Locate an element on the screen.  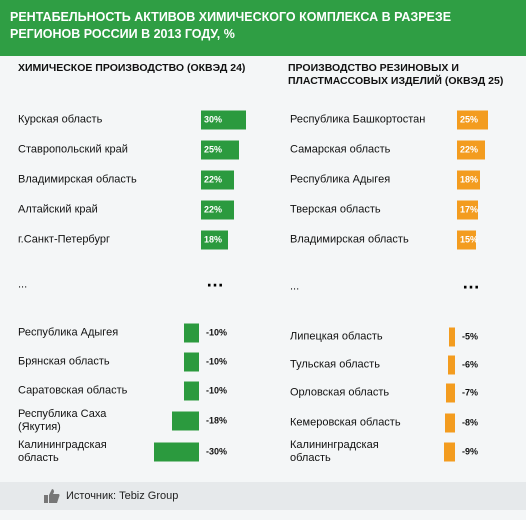
category-label: Ставропольский край is located at coordinates (73, 149).